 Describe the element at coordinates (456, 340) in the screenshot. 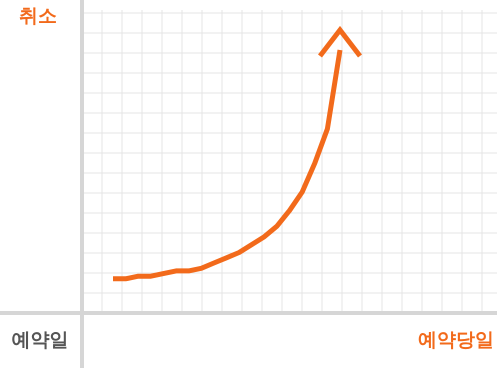

I see `x-axis-title: 예약당일` at that location.